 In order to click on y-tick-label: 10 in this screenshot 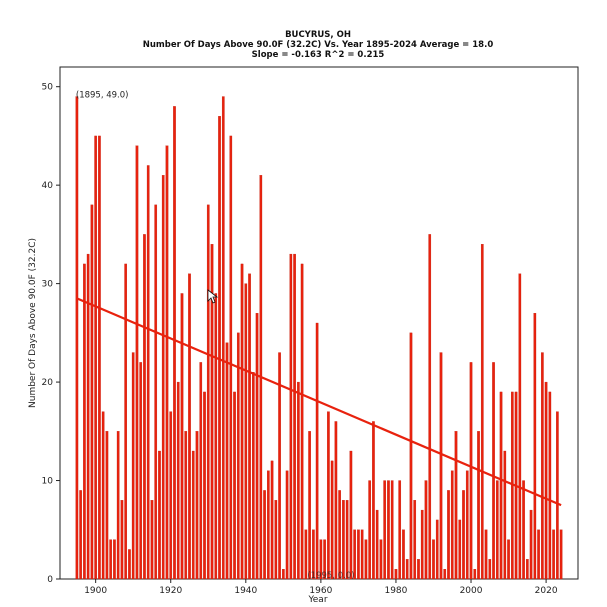, I will do `click(48, 482)`.